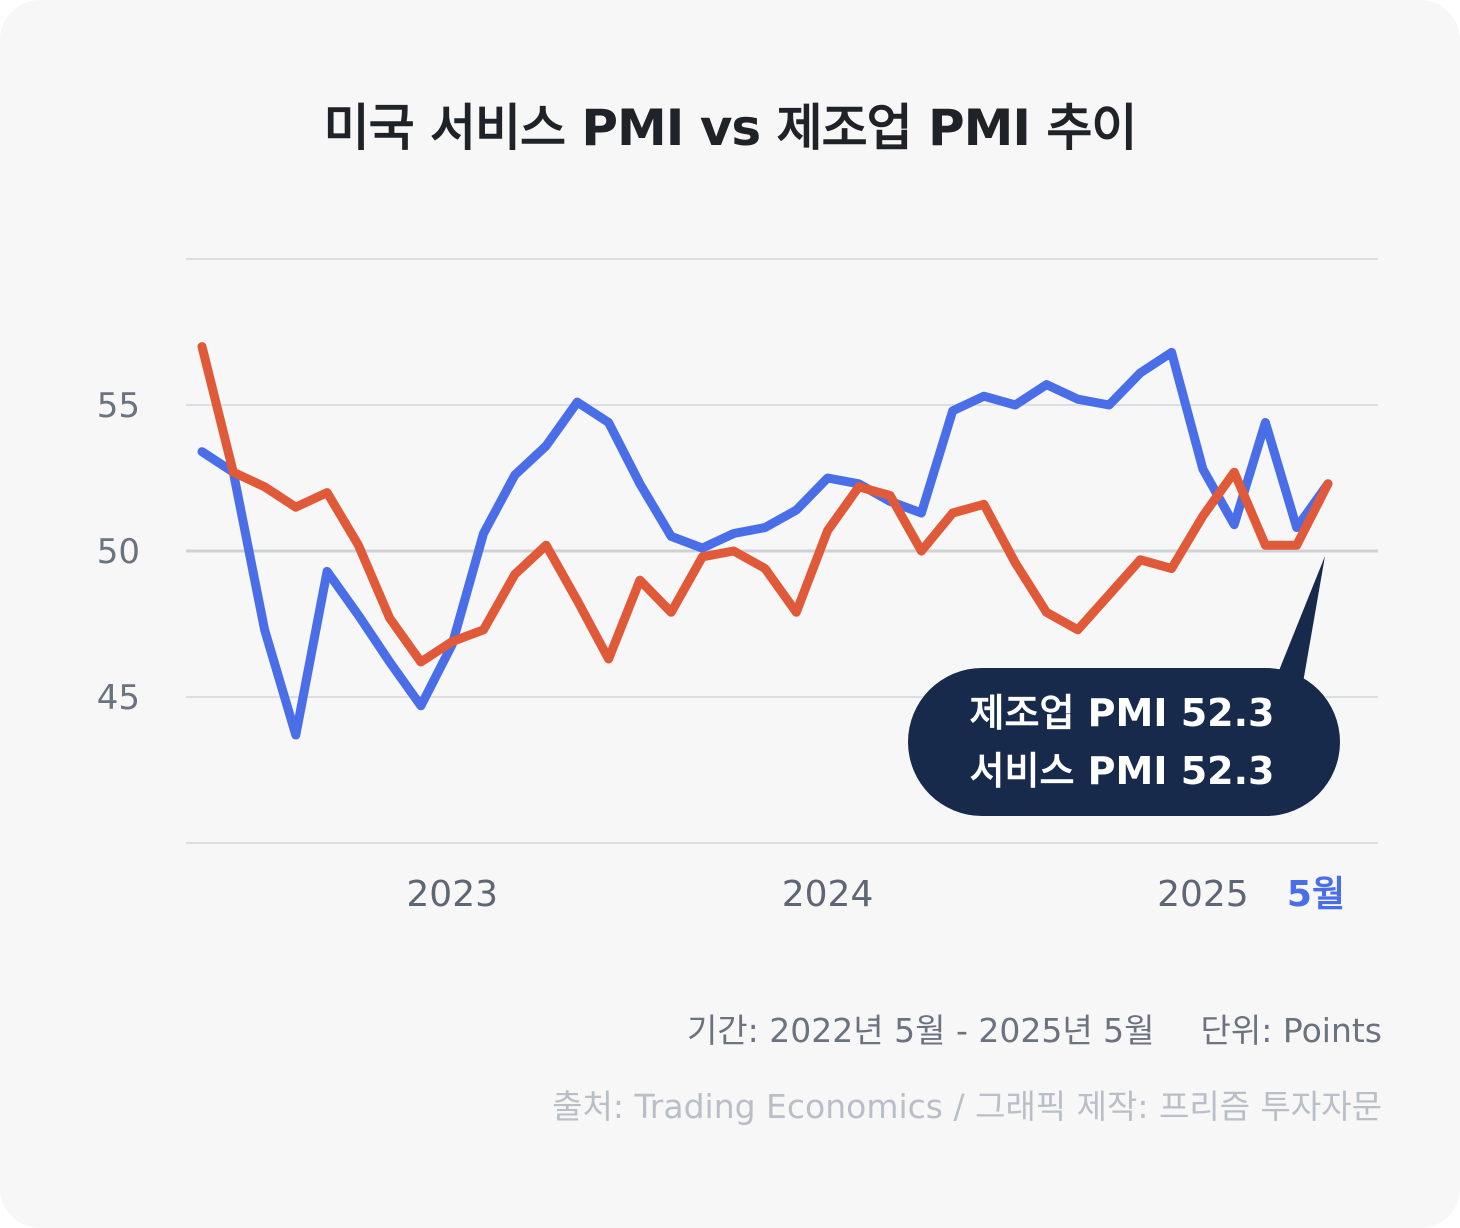  I want to click on x-tick-label: 2024, so click(828, 894).